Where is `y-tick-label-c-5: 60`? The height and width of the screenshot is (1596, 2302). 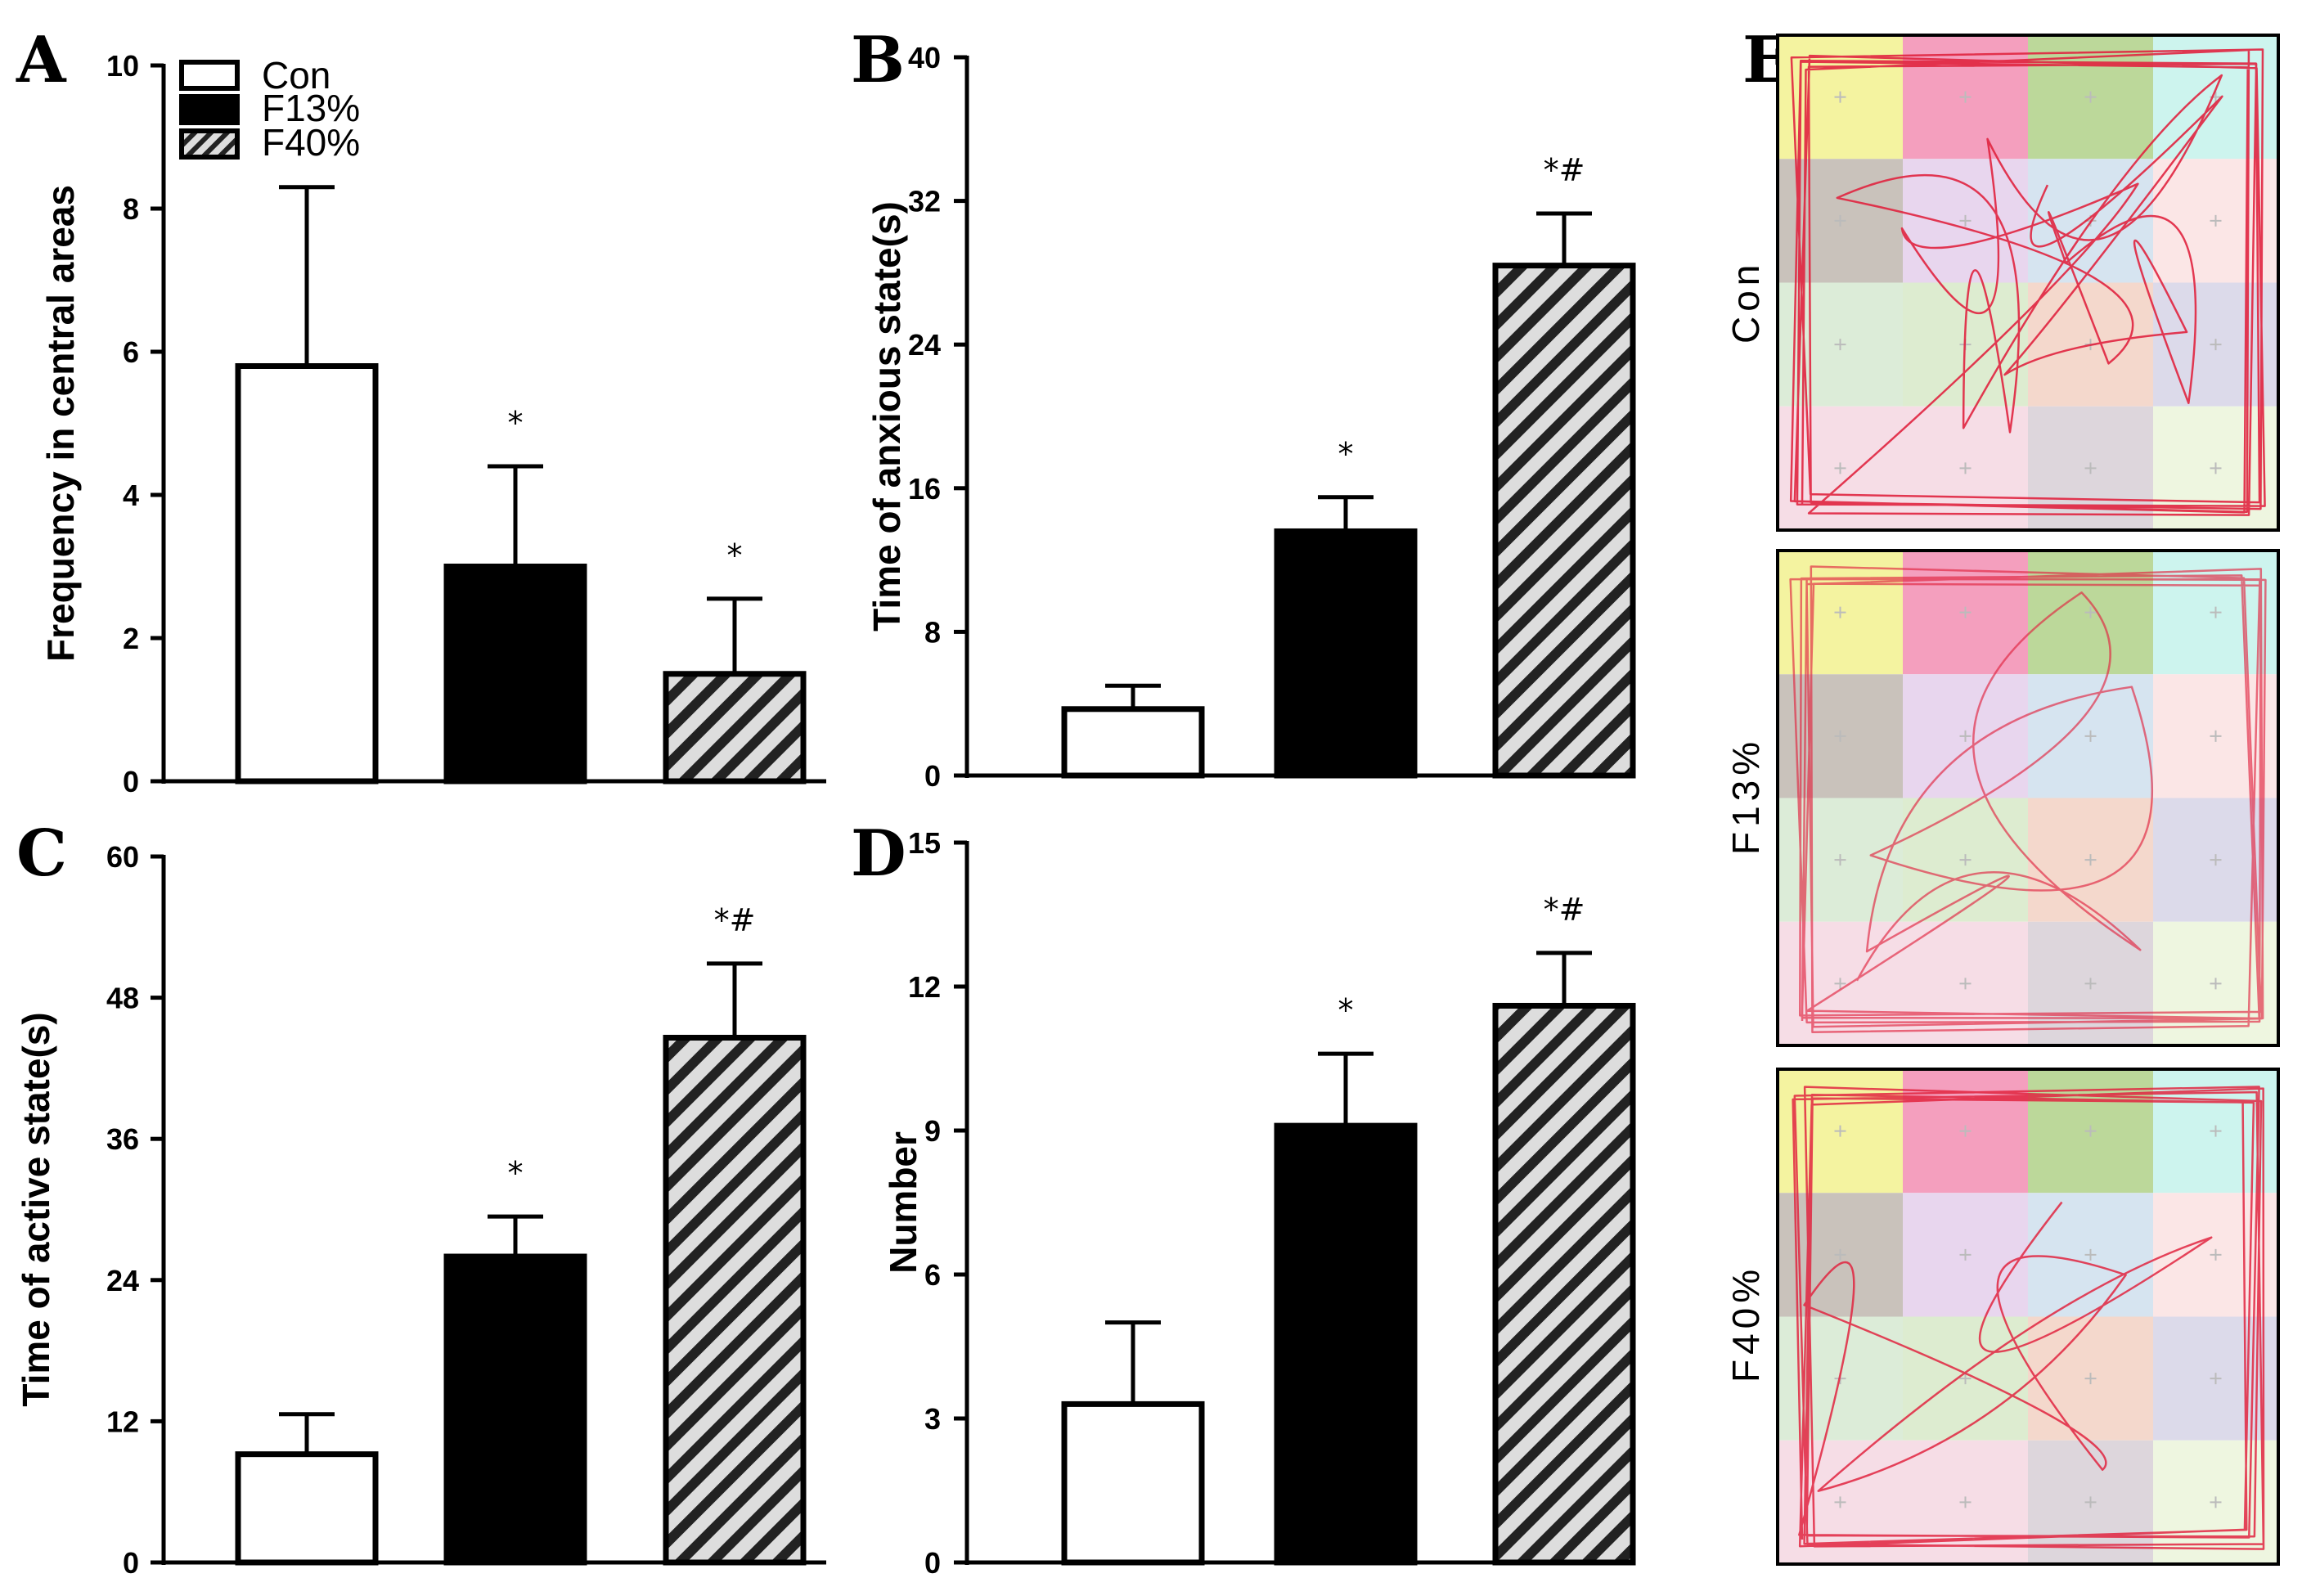
y-tick-label-c-5: 60 is located at coordinates (122, 857).